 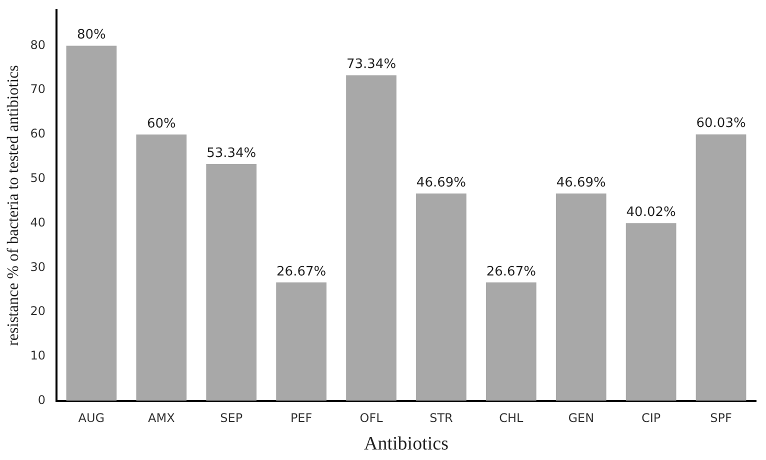 I want to click on x-tick-label: AUG, so click(x=91, y=418).